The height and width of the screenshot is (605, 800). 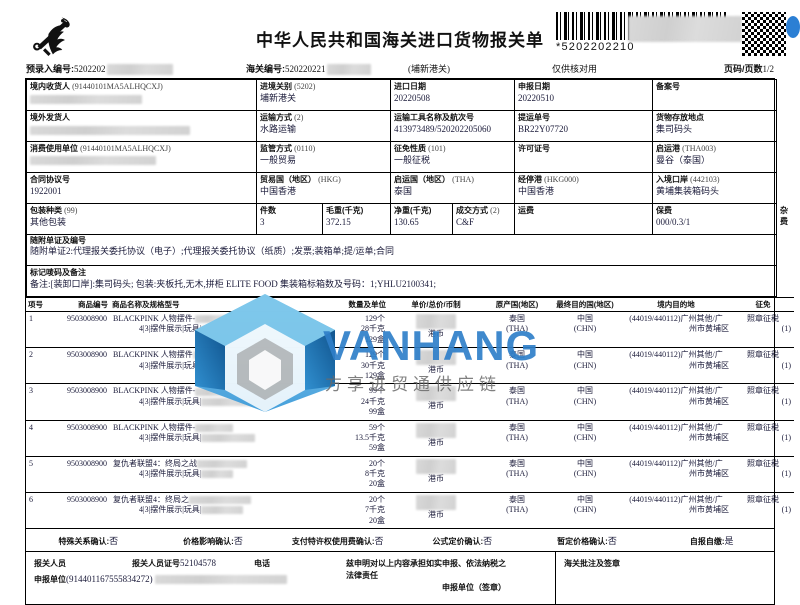 What do you see at coordinates (400, 40) in the screenshot?
I see `page-title: 中华人民共和国海关进口货物报关单` at bounding box center [400, 40].